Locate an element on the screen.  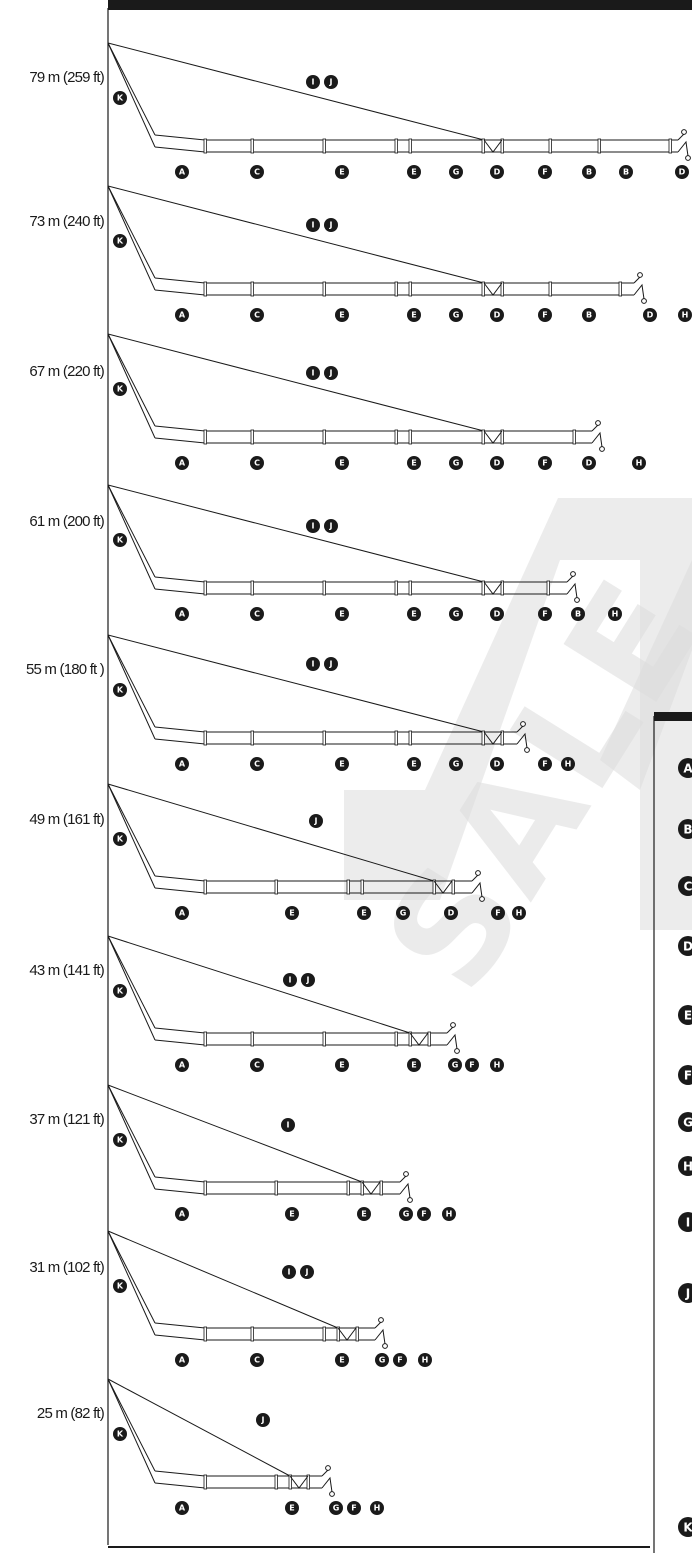
svg-text: B is located at coordinates (626, 172).